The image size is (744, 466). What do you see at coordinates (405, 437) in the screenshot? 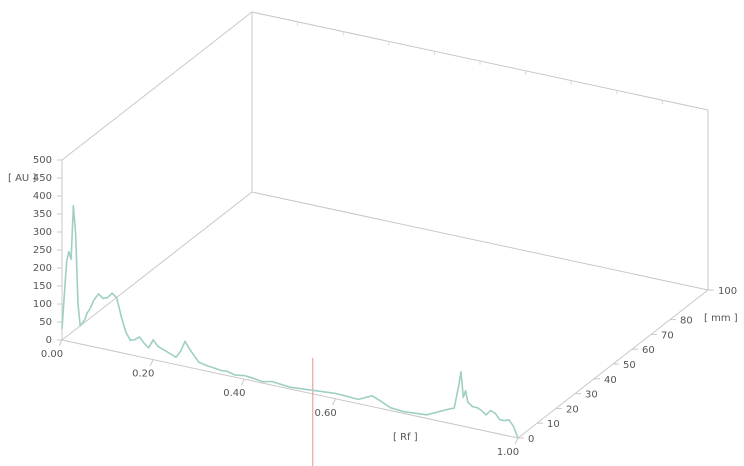
I see `x-axis-label: [ Rf ]` at bounding box center [405, 437].